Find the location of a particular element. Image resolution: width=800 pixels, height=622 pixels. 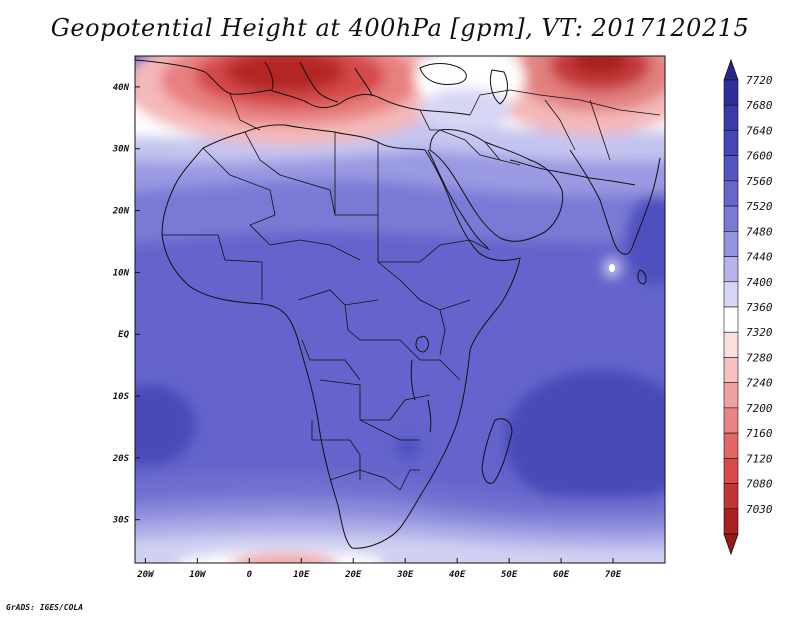

grads-credit: GrADS: IGES/COLA is located at coordinates (45, 607).